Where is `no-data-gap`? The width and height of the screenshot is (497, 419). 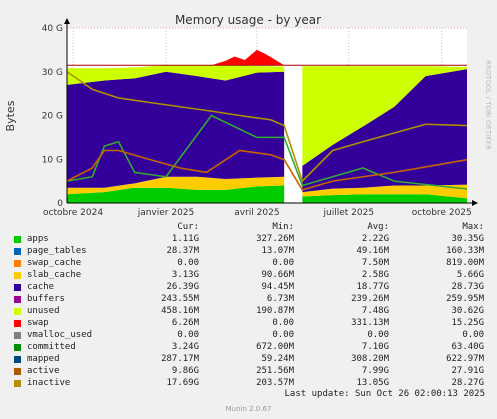 no-data-gap is located at coordinates (293, 115).